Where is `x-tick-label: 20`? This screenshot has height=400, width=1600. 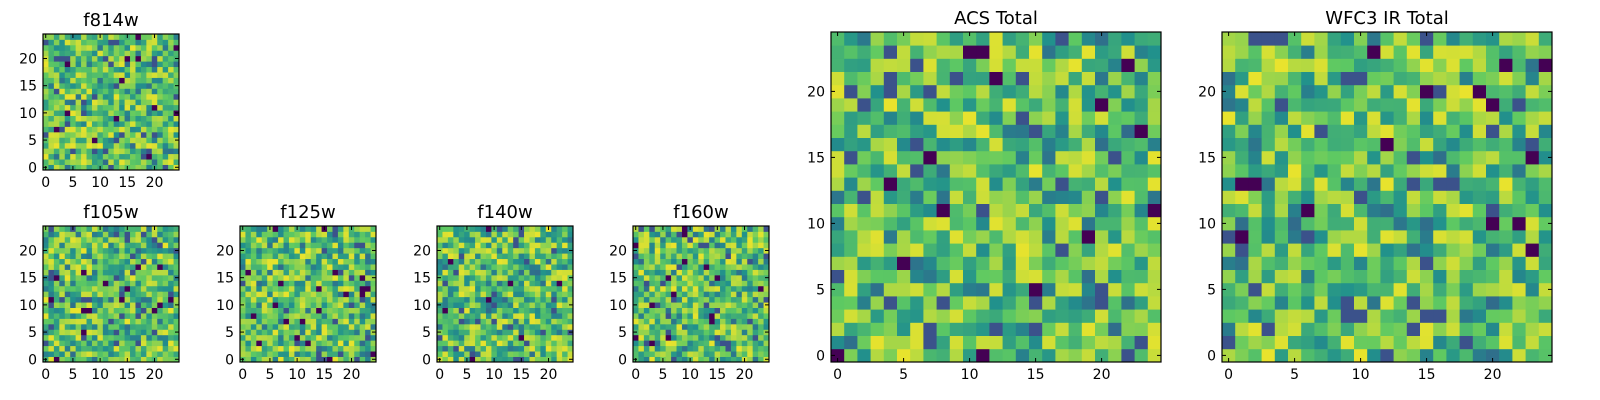 x-tick-label: 20 is located at coordinates (155, 375).